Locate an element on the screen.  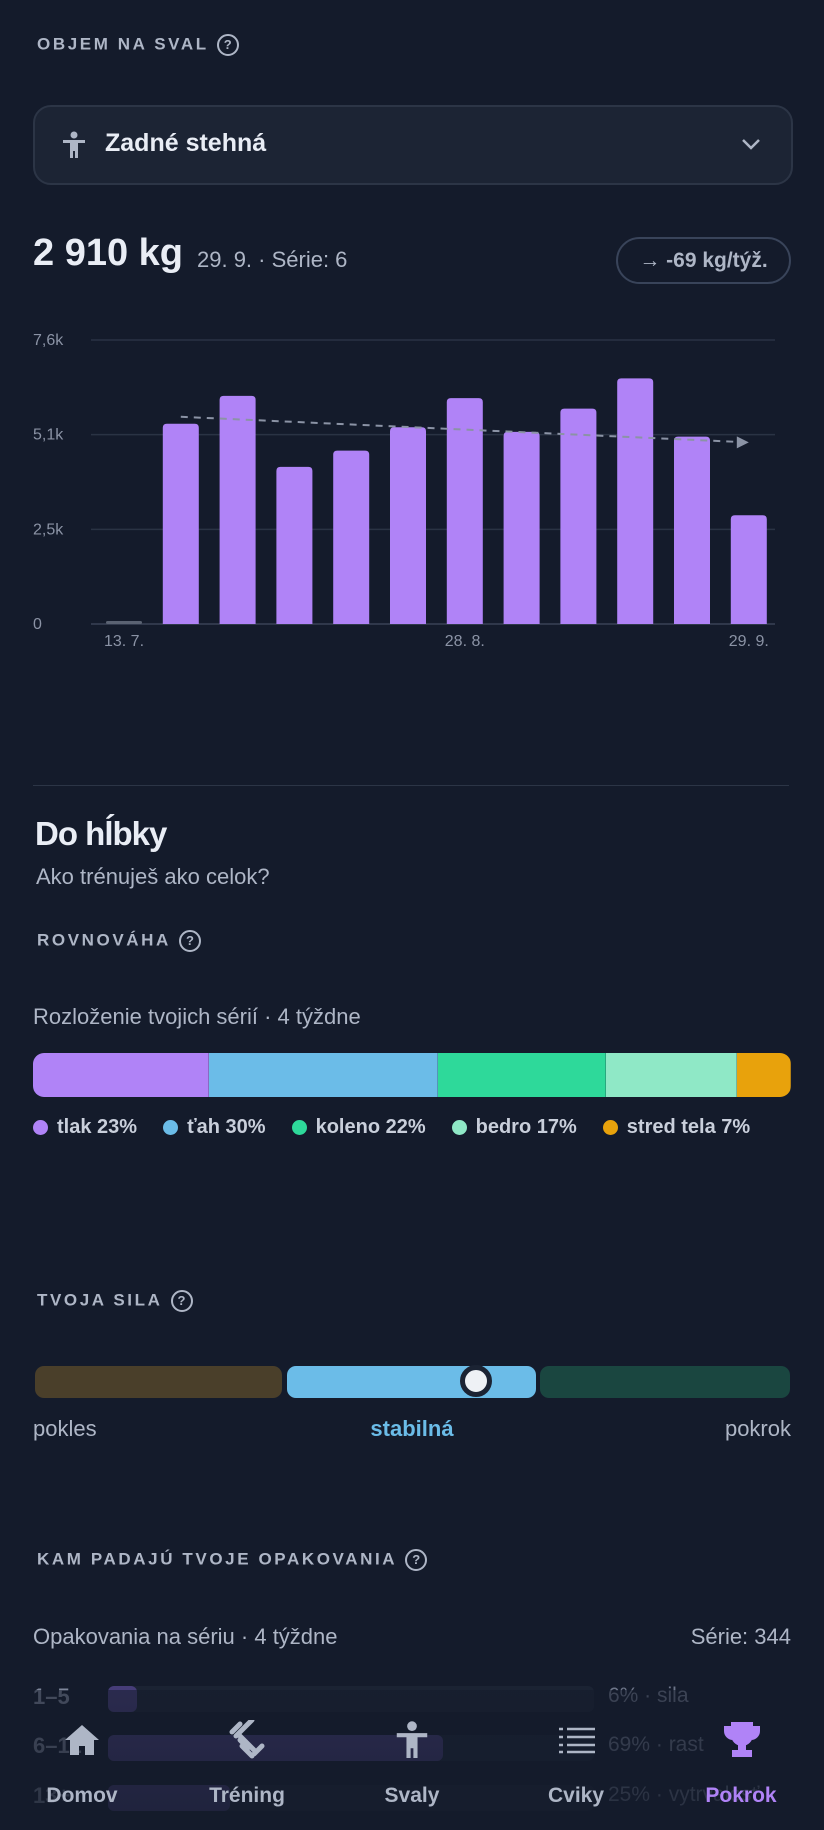
section-title: TVOJA SILA? is located at coordinates (115, 1301).